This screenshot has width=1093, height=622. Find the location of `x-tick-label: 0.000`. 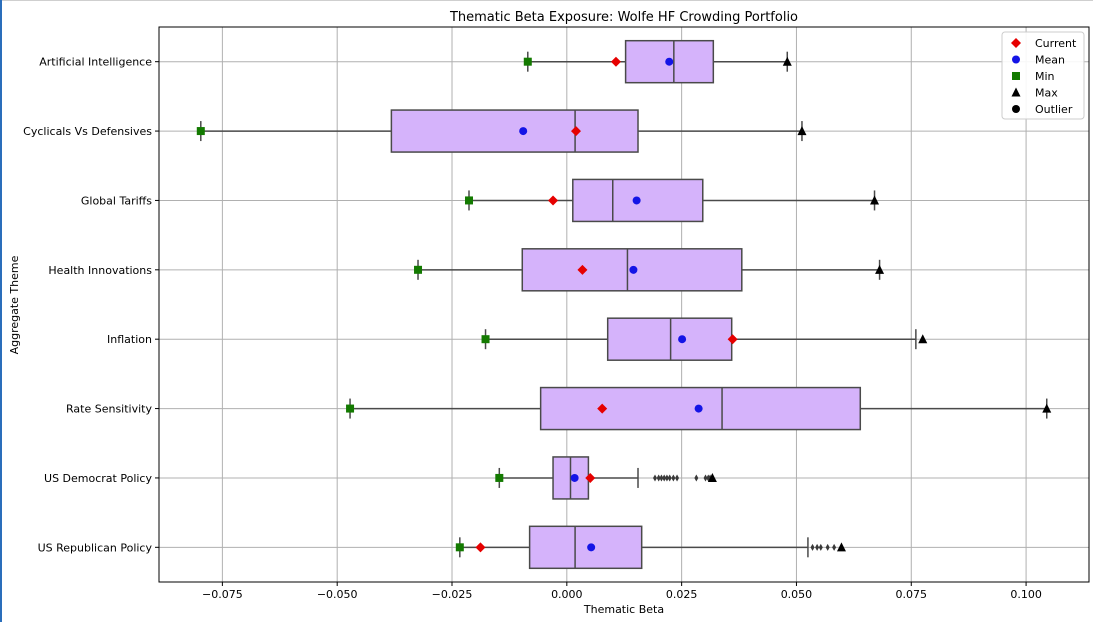

x-tick-label: 0.000 is located at coordinates (567, 594).